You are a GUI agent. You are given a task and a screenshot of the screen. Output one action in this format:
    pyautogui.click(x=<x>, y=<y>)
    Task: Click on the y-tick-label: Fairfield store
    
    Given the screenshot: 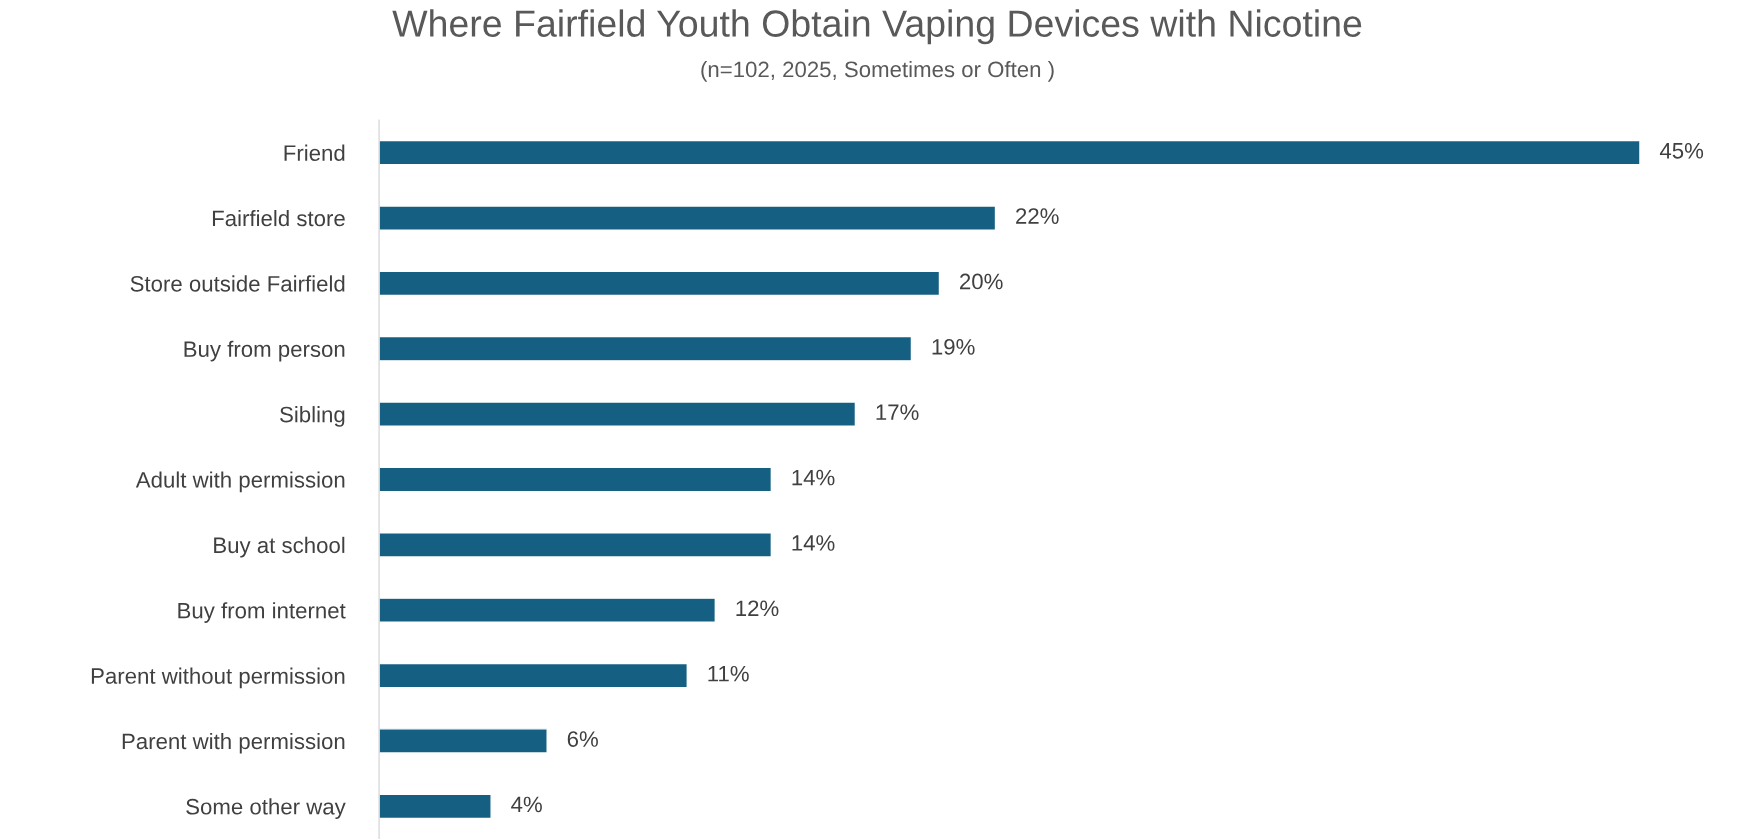 What is the action you would take?
    pyautogui.click(x=278, y=218)
    